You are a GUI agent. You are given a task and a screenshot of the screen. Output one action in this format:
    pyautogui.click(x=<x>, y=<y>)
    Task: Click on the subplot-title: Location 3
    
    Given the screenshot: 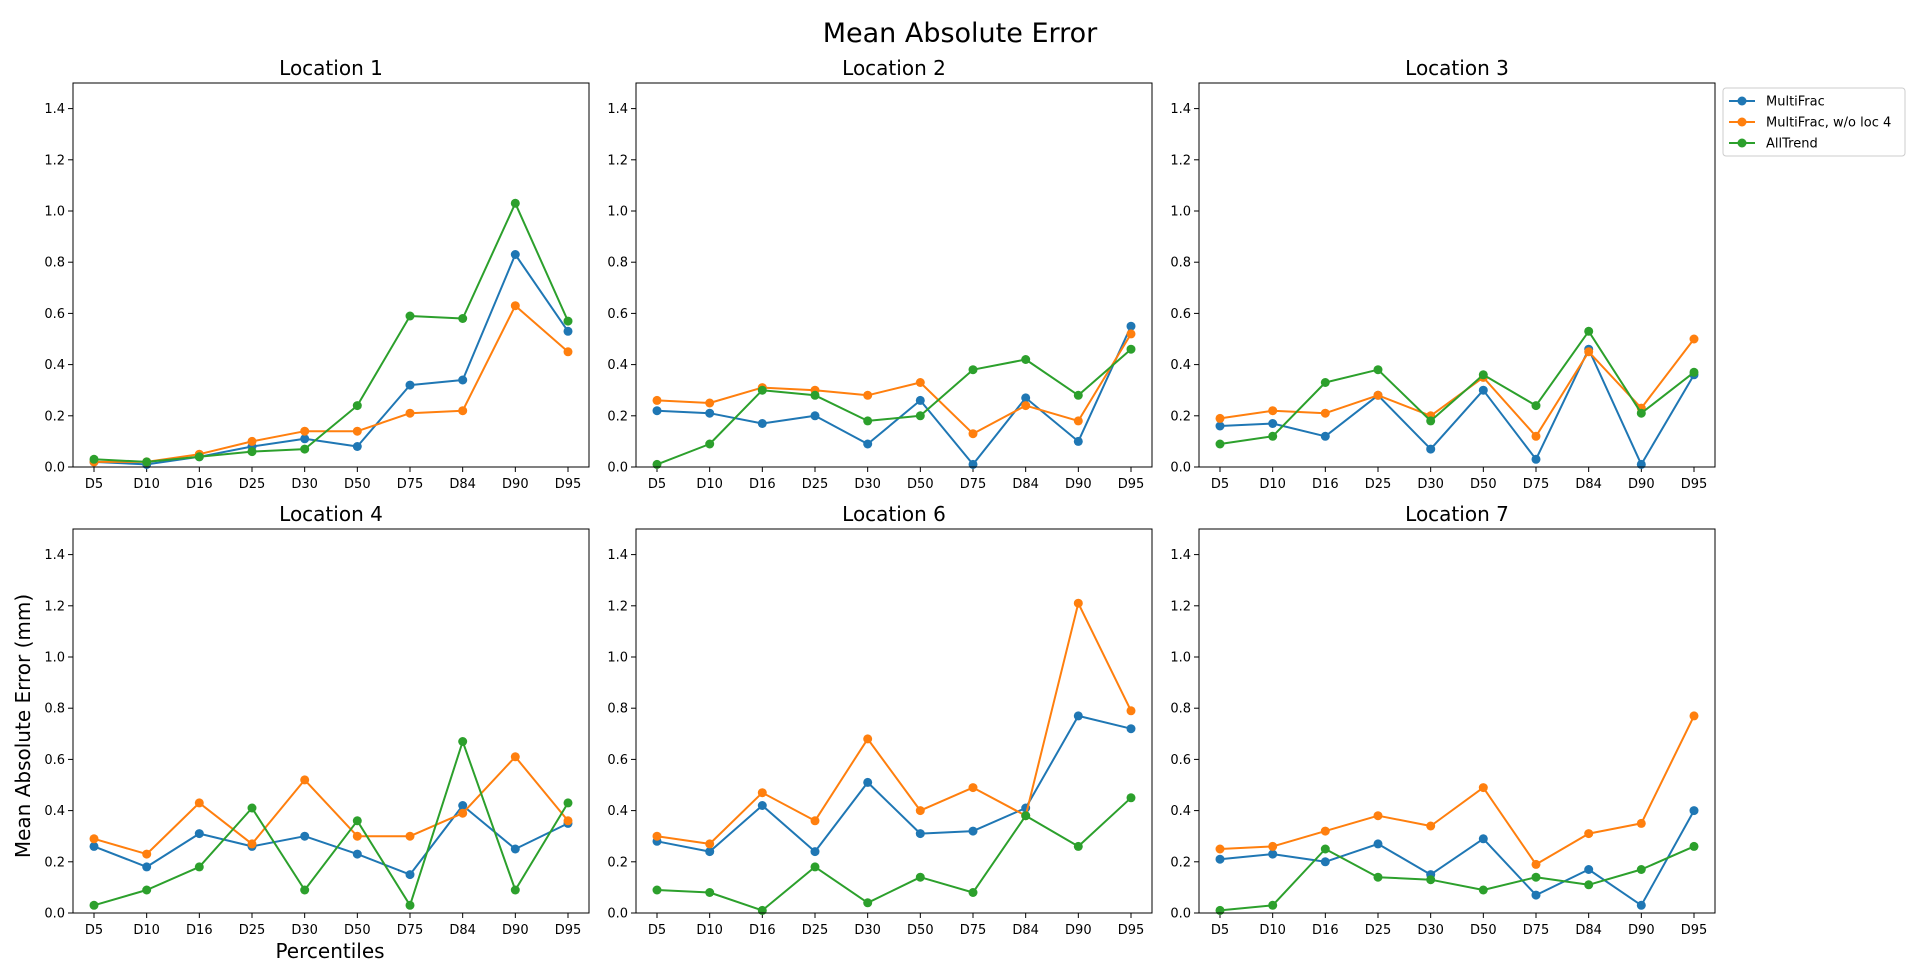 What is the action you would take?
    pyautogui.click(x=1457, y=68)
    